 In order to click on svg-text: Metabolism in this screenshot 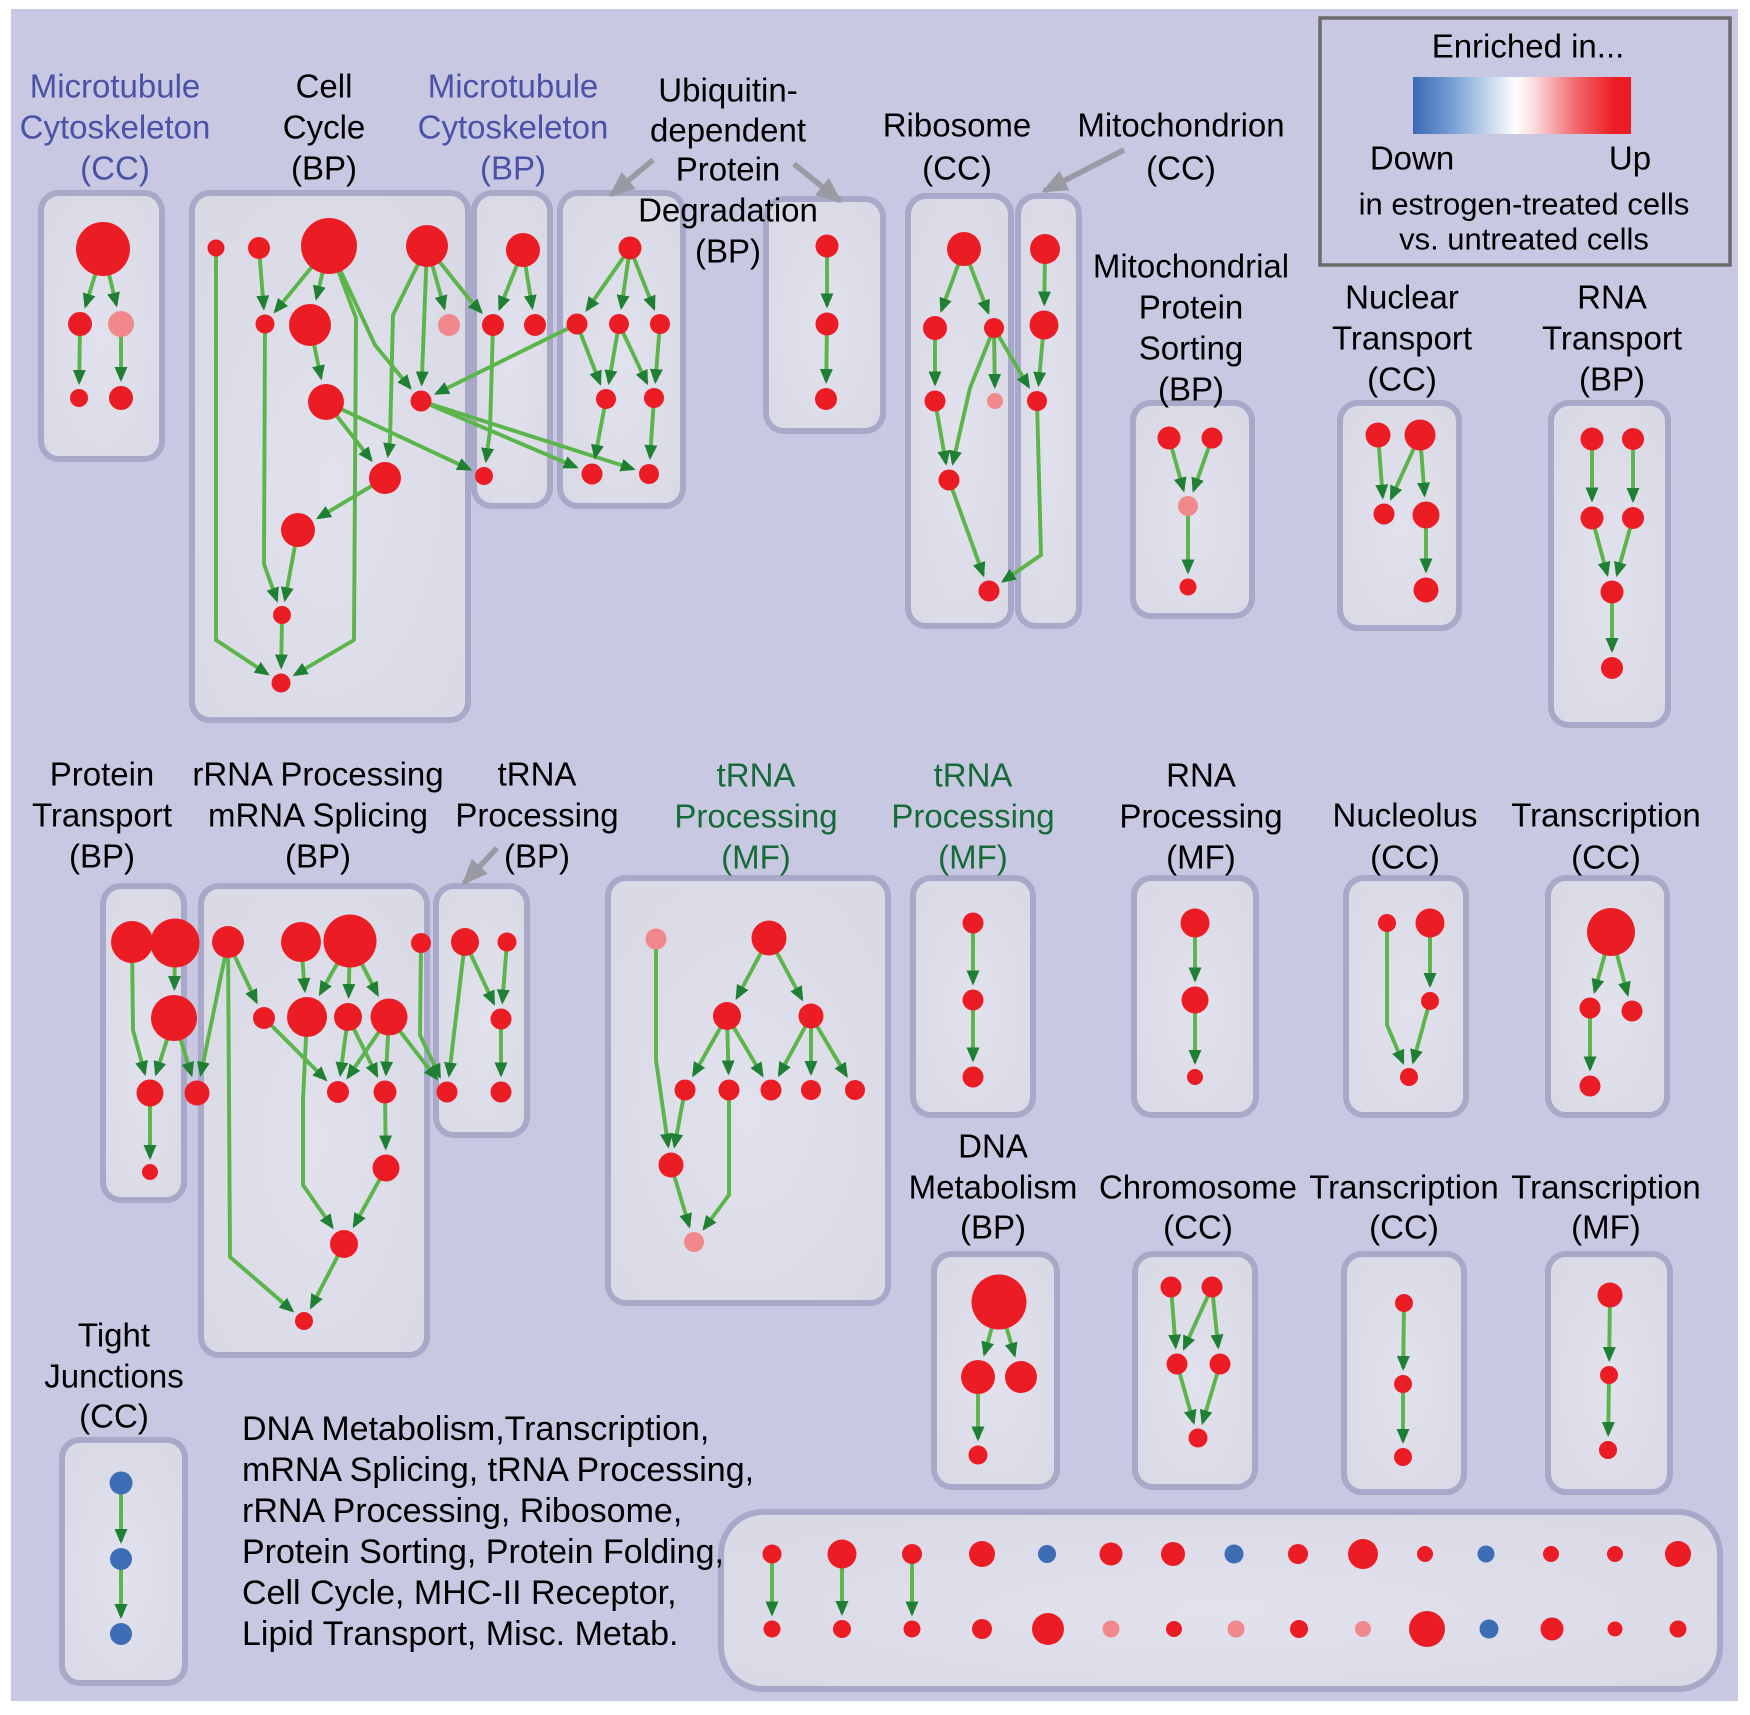, I will do `click(993, 1187)`.